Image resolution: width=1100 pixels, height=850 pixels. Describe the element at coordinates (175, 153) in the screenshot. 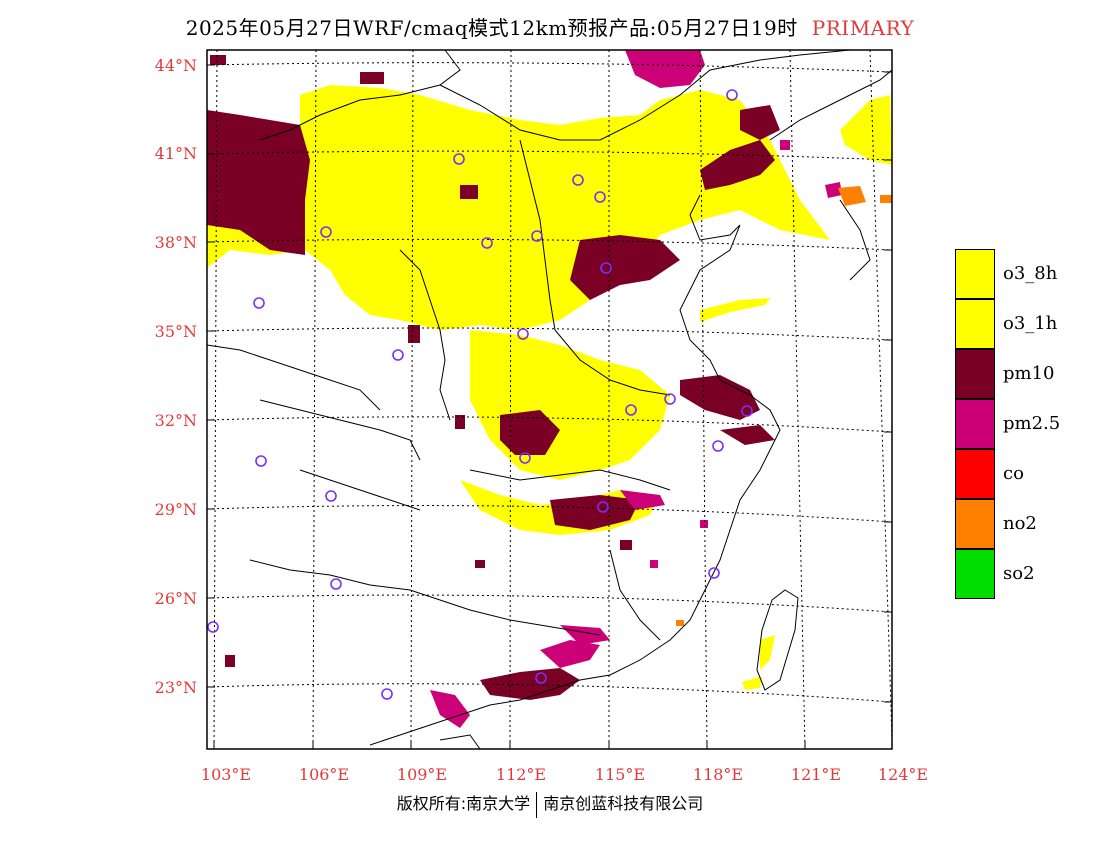

I see `lat-label: 41°N` at that location.